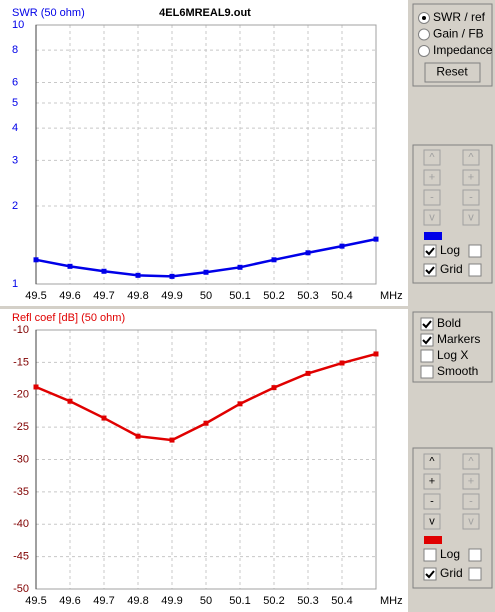 This screenshot has width=495, height=612. I want to click on checkbox-label: Grid, so click(451, 573).